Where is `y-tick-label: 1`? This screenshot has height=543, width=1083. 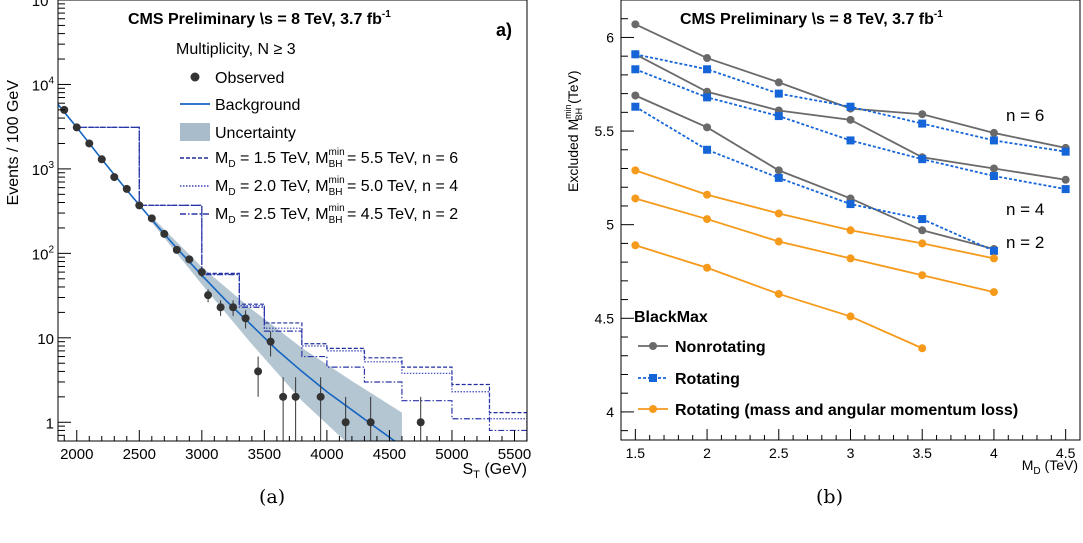
y-tick-label: 1 is located at coordinates (50, 423).